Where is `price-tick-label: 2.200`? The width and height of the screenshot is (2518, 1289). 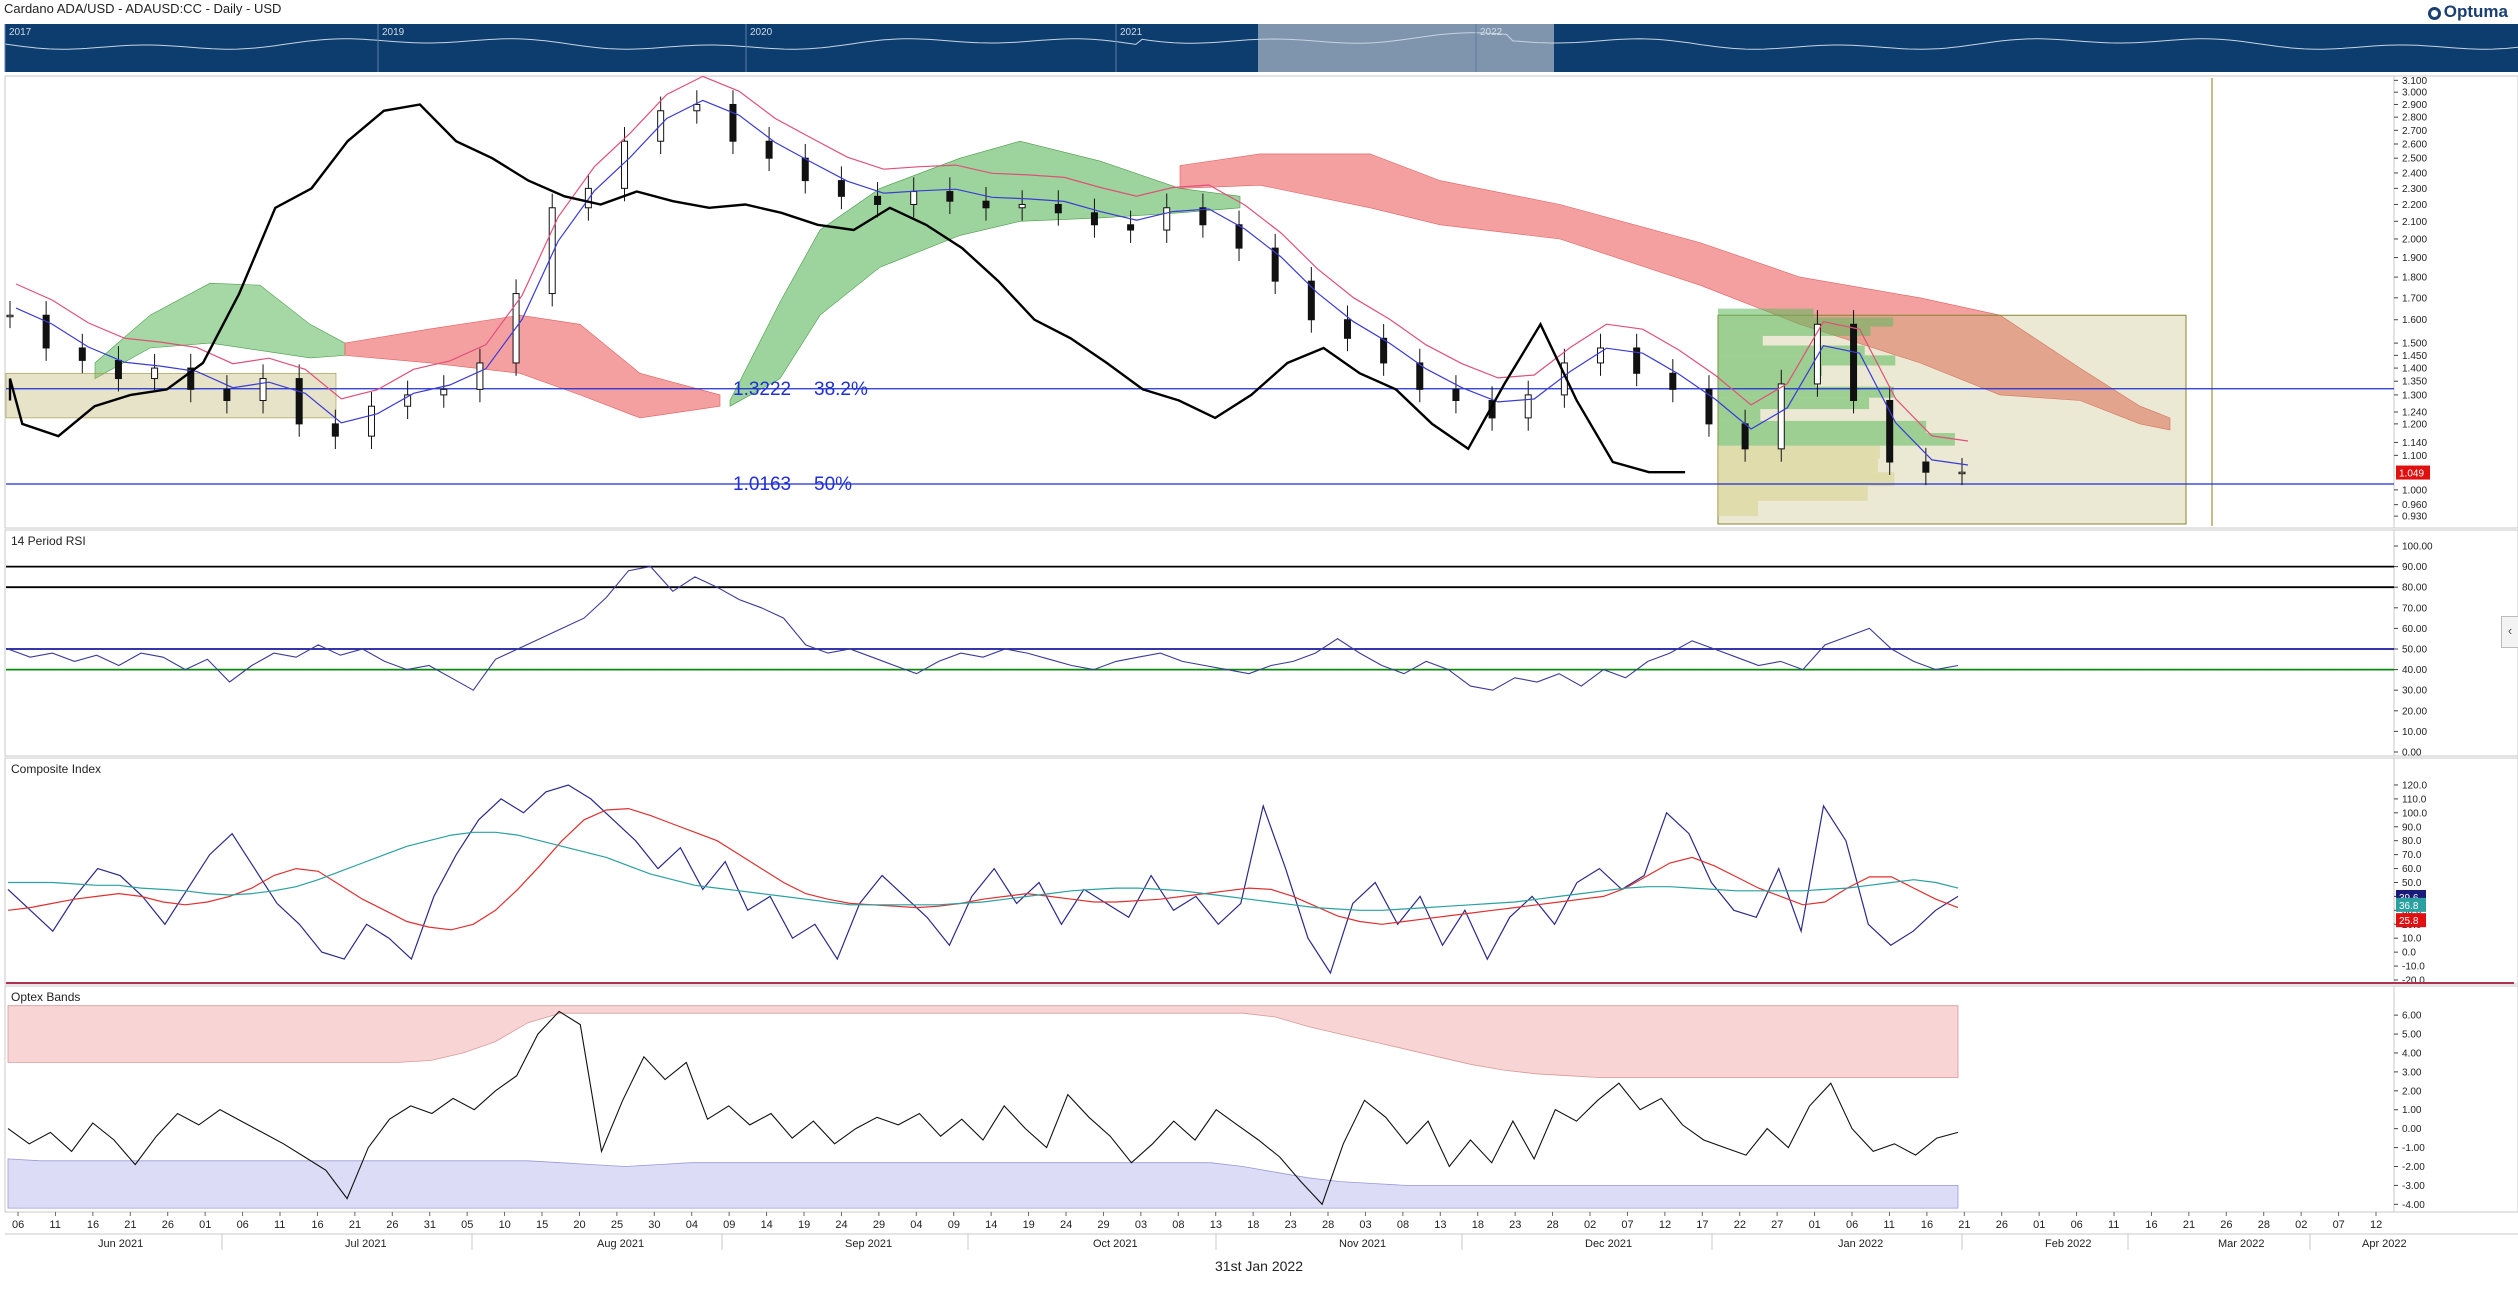
price-tick-label: 2.200 is located at coordinates (2414, 205).